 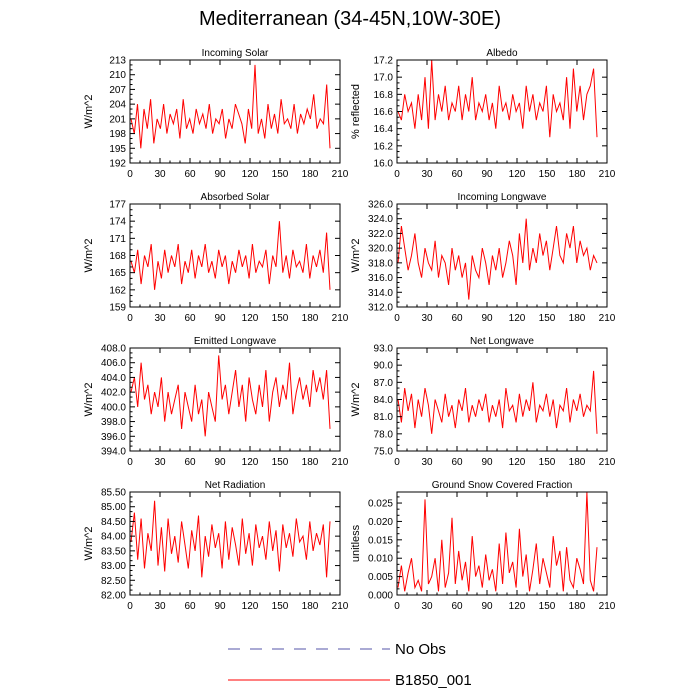 What do you see at coordinates (113, 422) in the screenshot?
I see `y-tick-label: 398.0` at bounding box center [113, 422].